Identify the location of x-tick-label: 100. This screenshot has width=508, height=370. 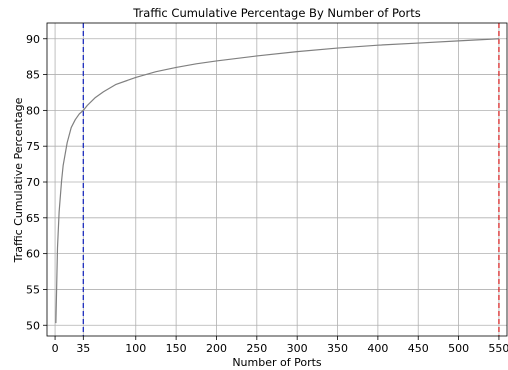
(135, 348).